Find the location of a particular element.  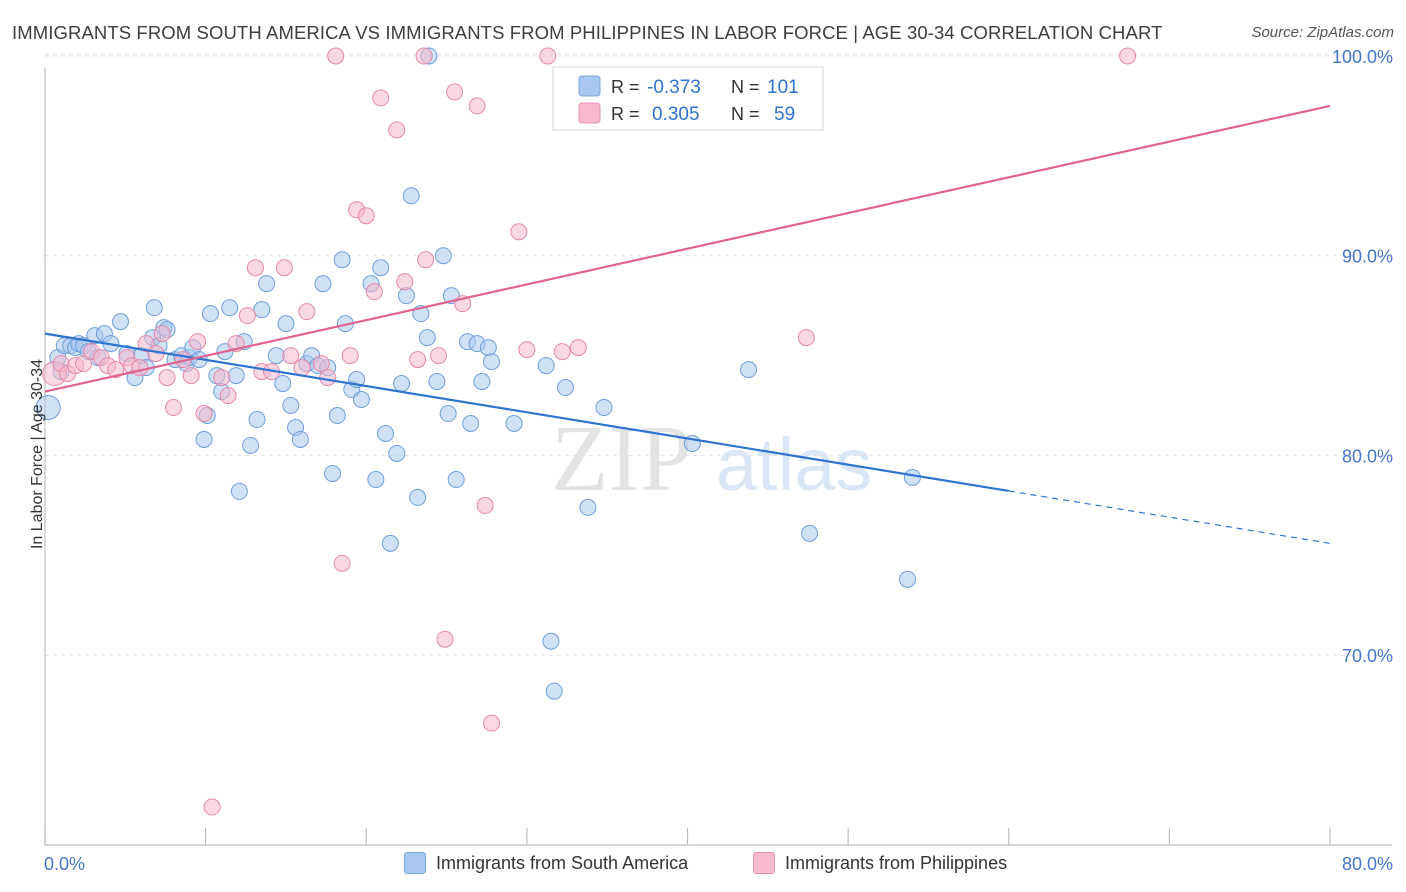

y-tick-labels: 70.0% 80.0% 90.0% 100.0% is located at coordinates (1362, 356).